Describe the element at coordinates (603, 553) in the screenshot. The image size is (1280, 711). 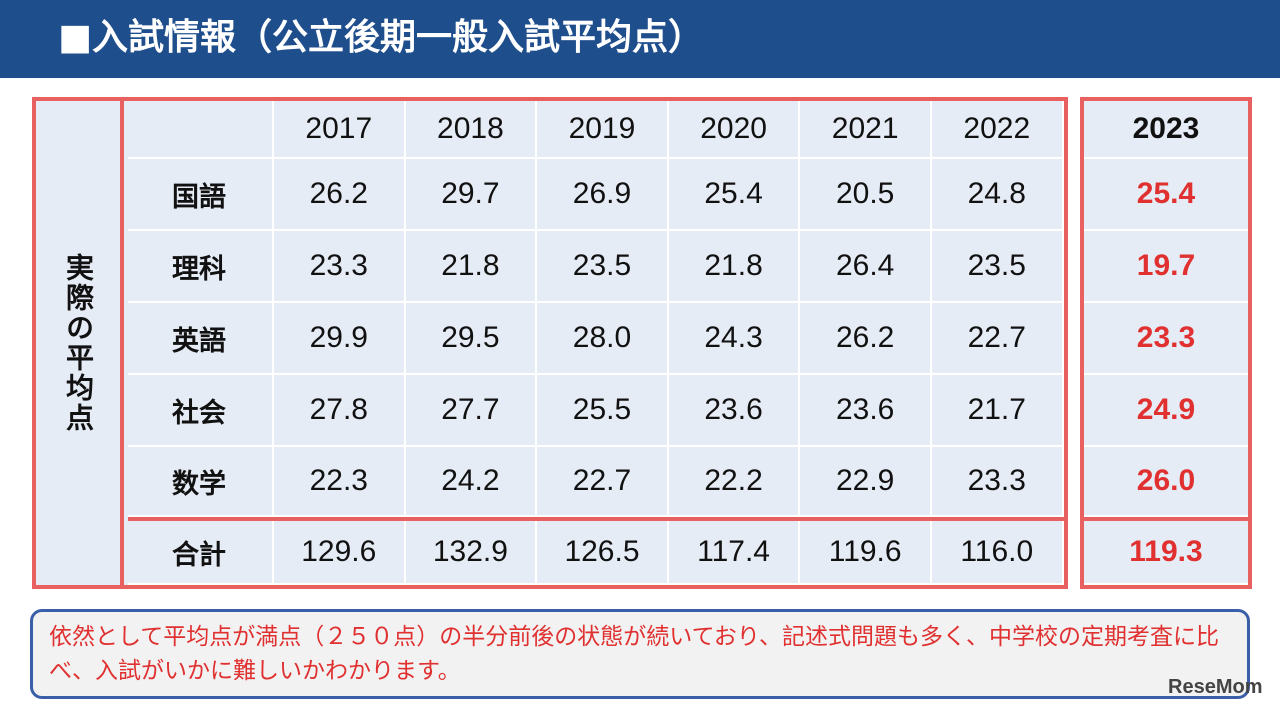
I see `total-cell: 126.5` at that location.